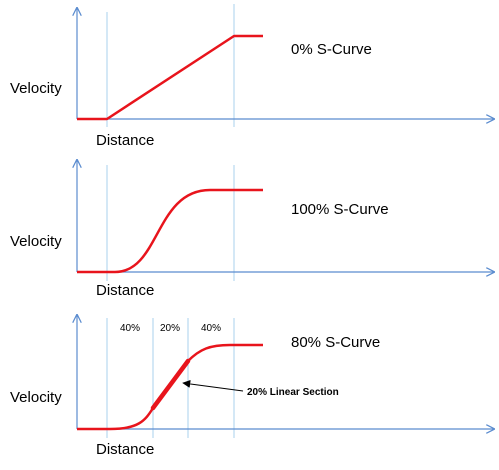 The width and height of the screenshot is (499, 470). What do you see at coordinates (331, 49) in the screenshot?
I see `curve-title: 0% S-Curve` at bounding box center [331, 49].